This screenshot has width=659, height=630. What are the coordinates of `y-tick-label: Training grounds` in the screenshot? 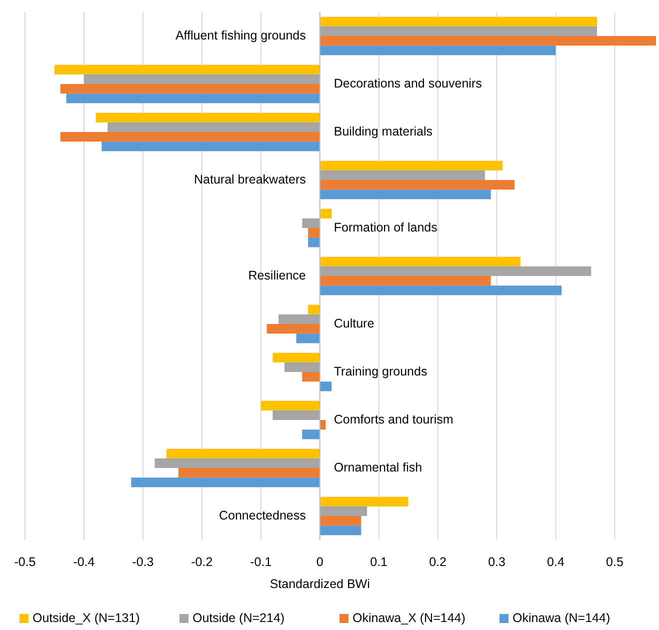 It's located at (381, 371).